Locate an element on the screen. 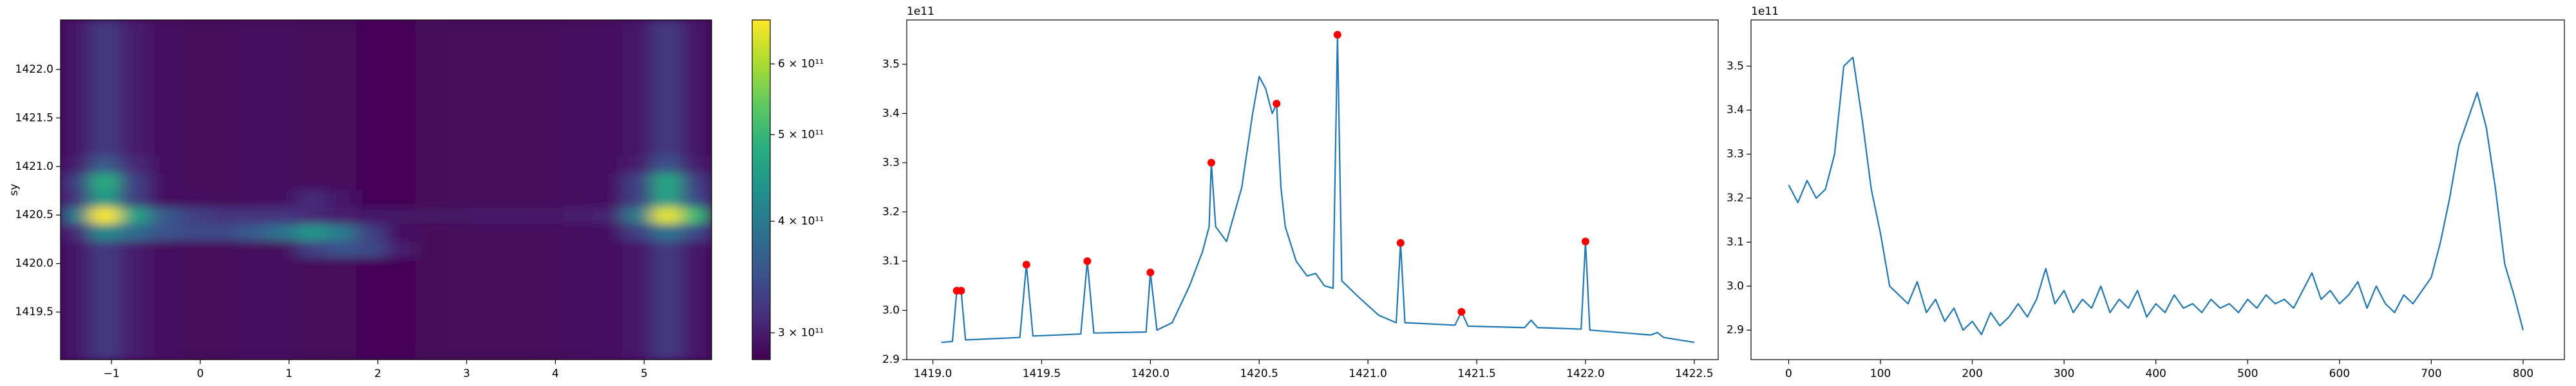 The height and width of the screenshot is (386, 2576). x-tick-label: 1419.0 is located at coordinates (933, 373).